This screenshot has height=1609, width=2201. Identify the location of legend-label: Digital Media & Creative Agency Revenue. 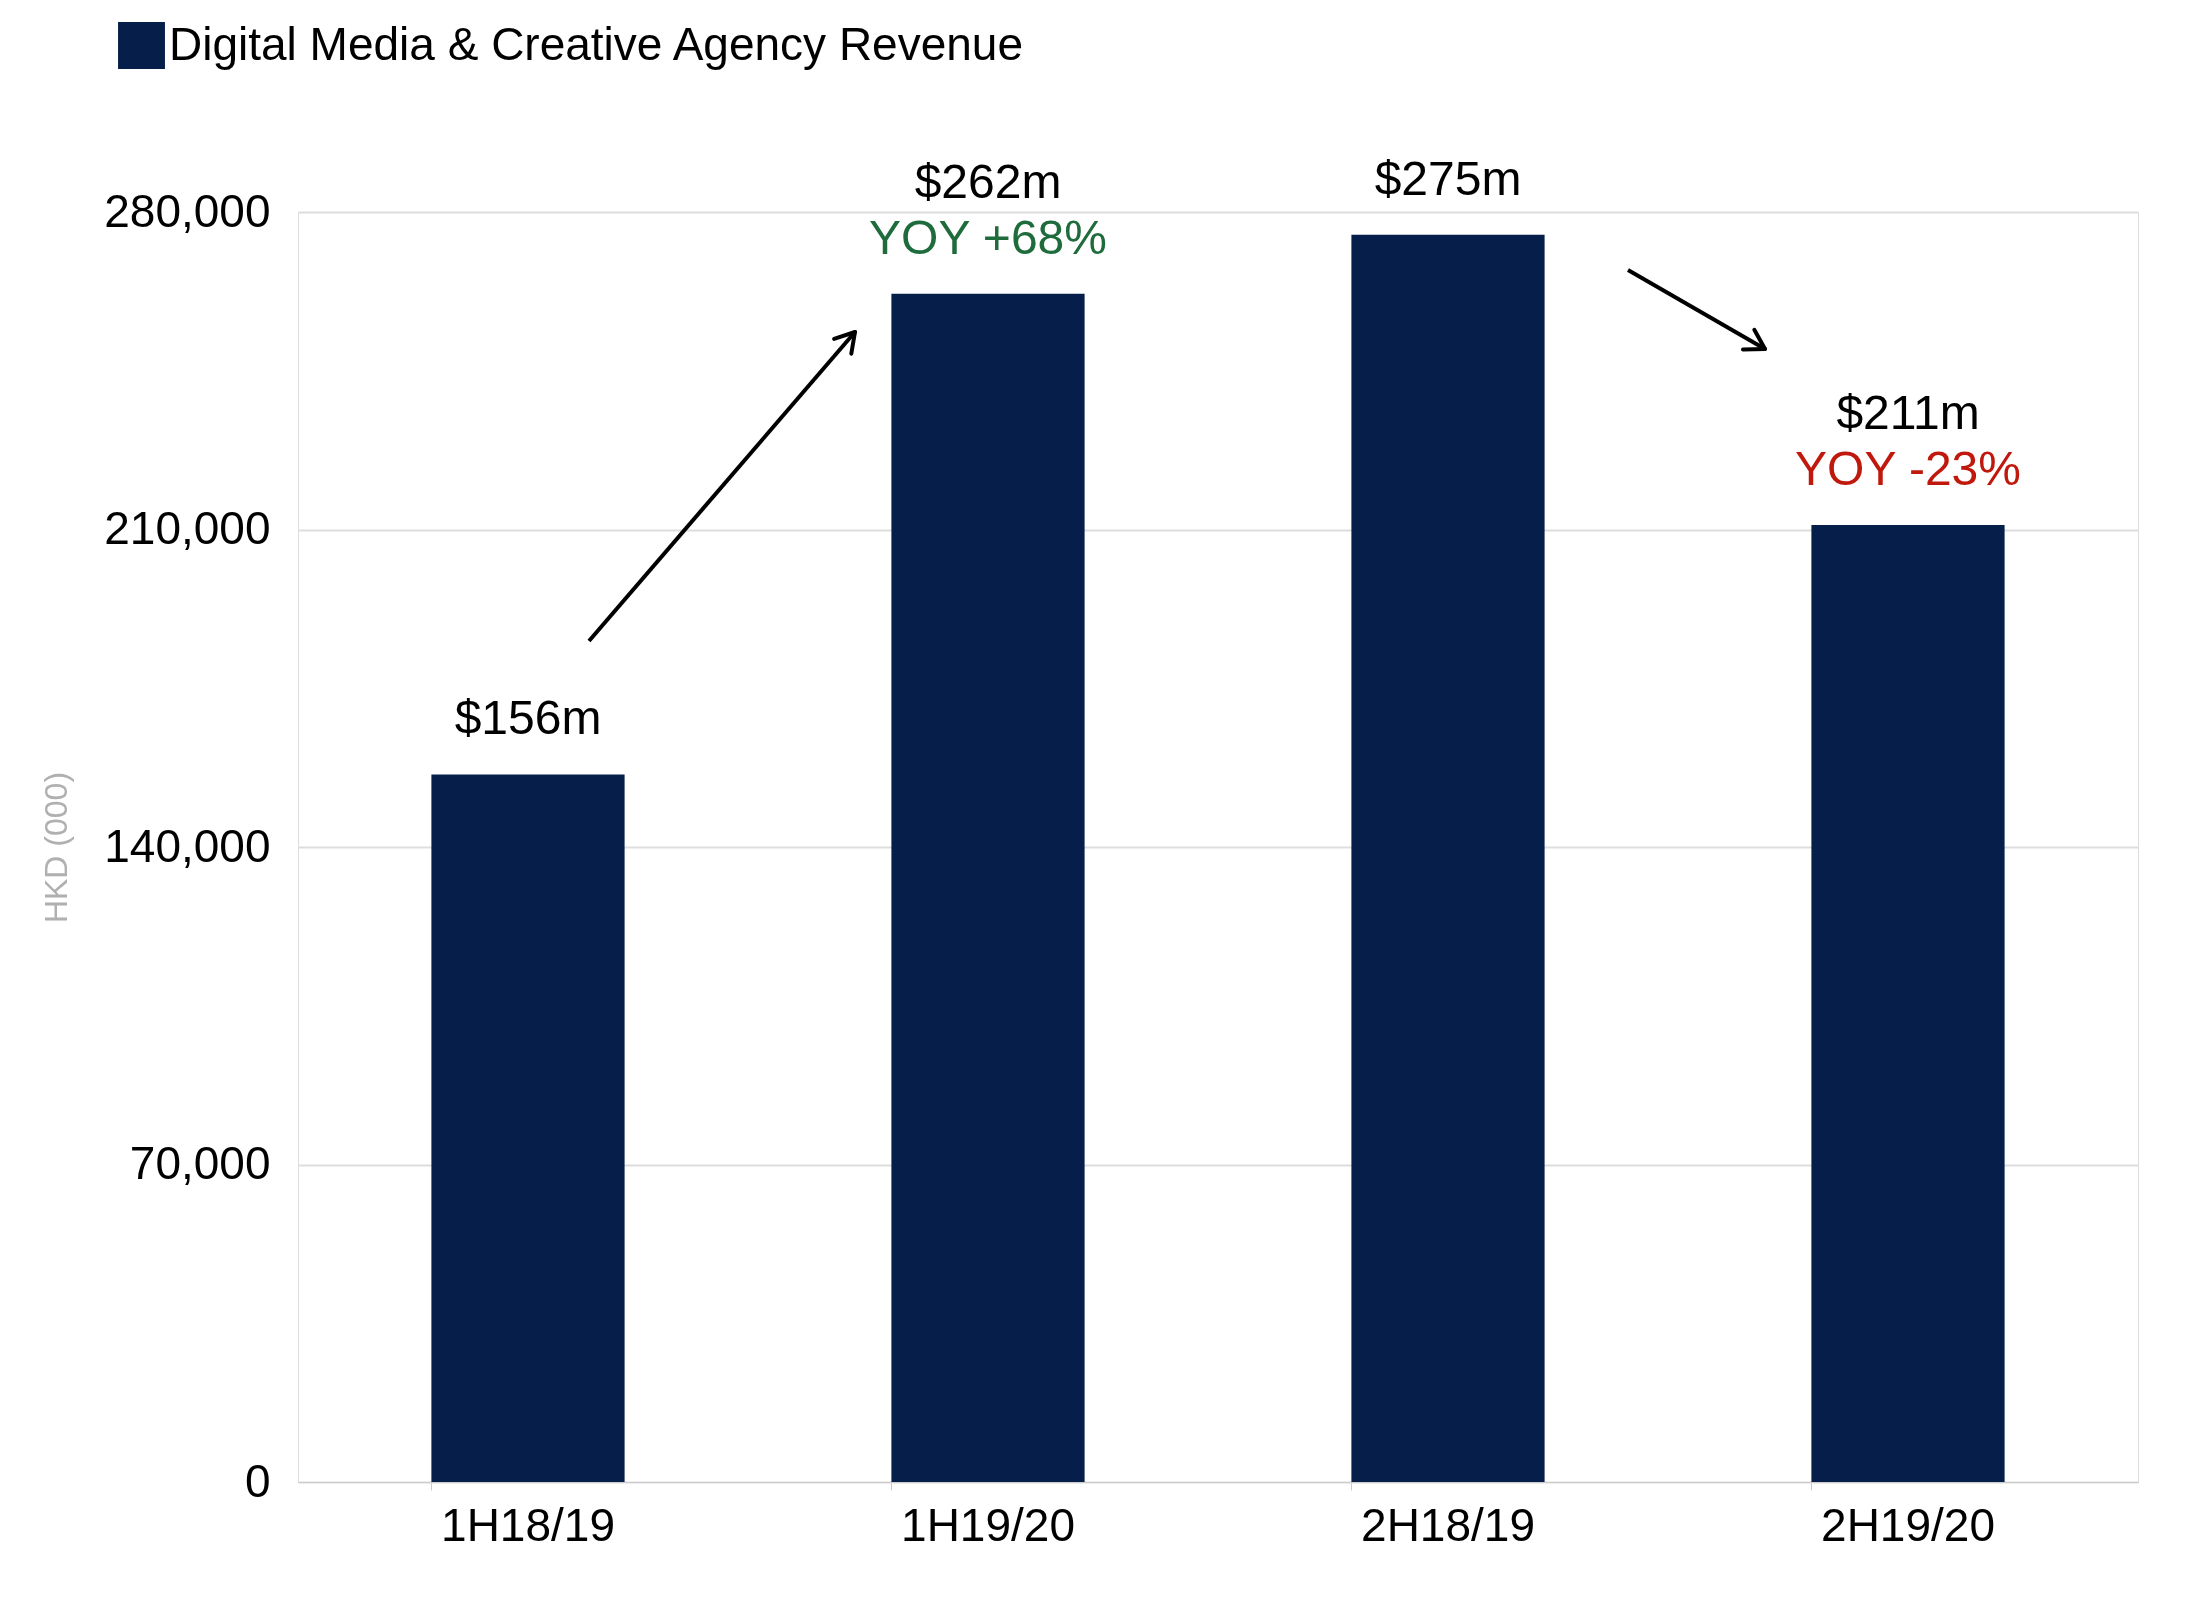
(596, 43).